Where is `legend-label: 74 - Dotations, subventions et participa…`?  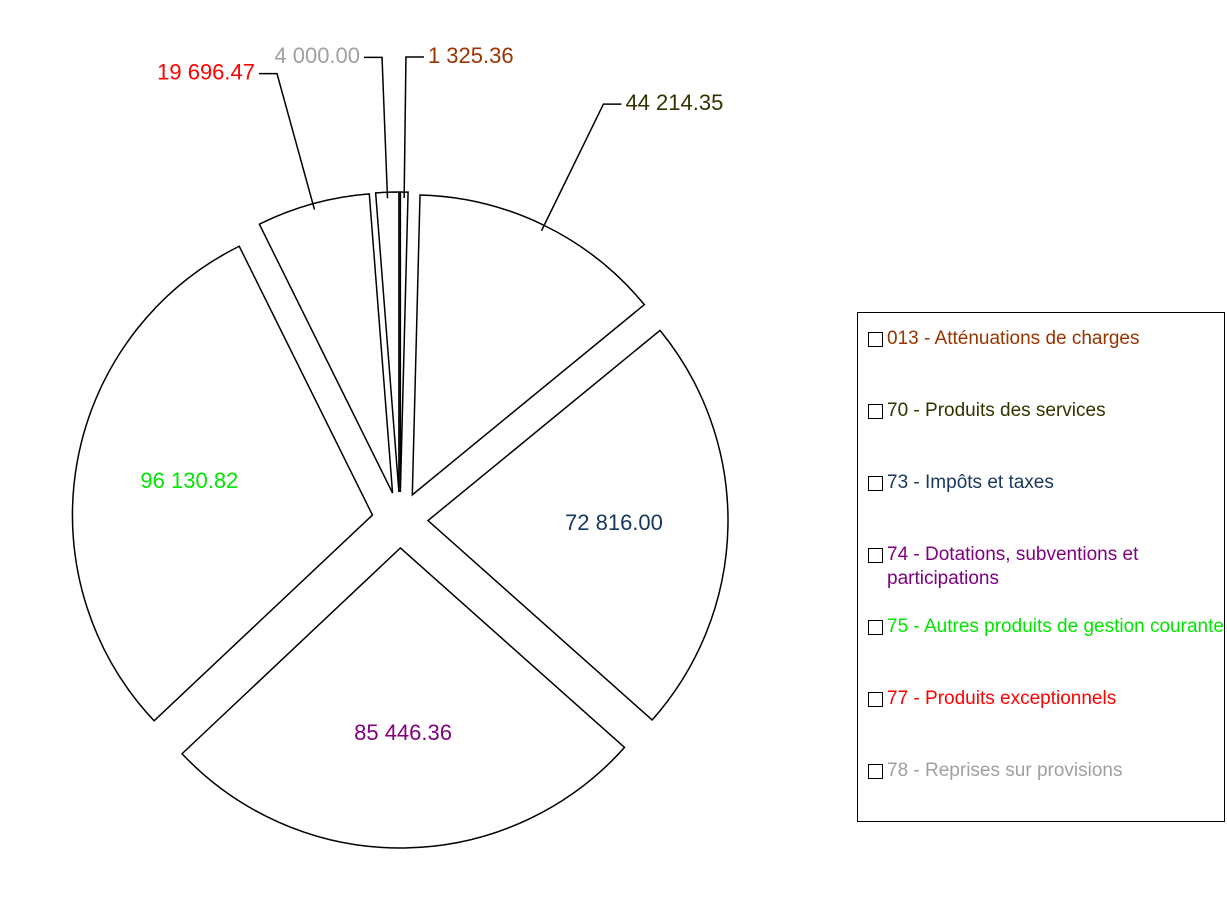 legend-label: 74 - Dotations, subventions et participa… is located at coordinates (1013, 566).